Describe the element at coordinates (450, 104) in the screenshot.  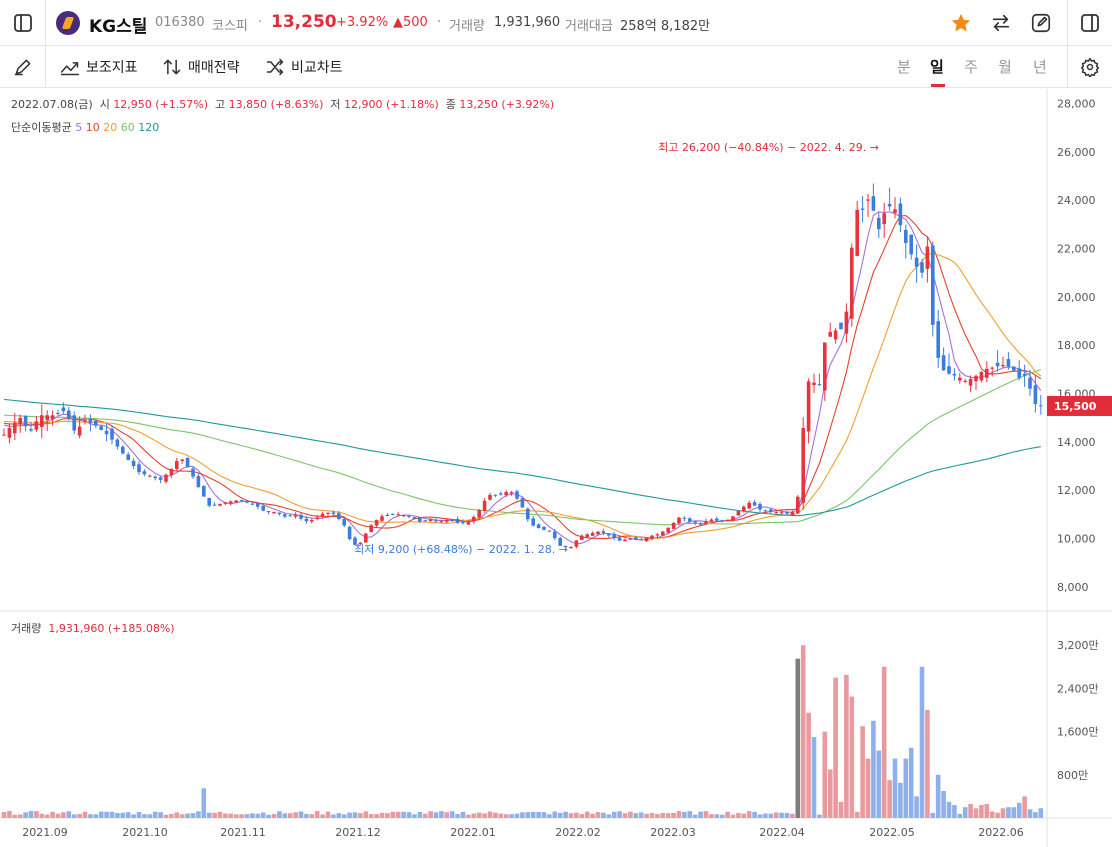
I see `close-label: 종` at that location.